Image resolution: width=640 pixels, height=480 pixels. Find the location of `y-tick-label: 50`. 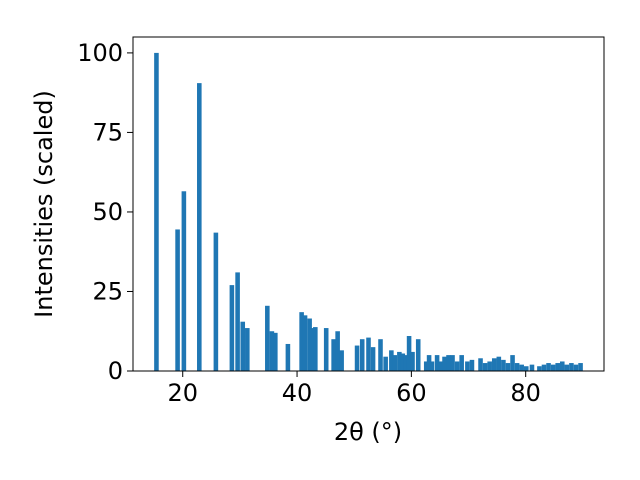

y-tick-label: 50 is located at coordinates (107, 212).